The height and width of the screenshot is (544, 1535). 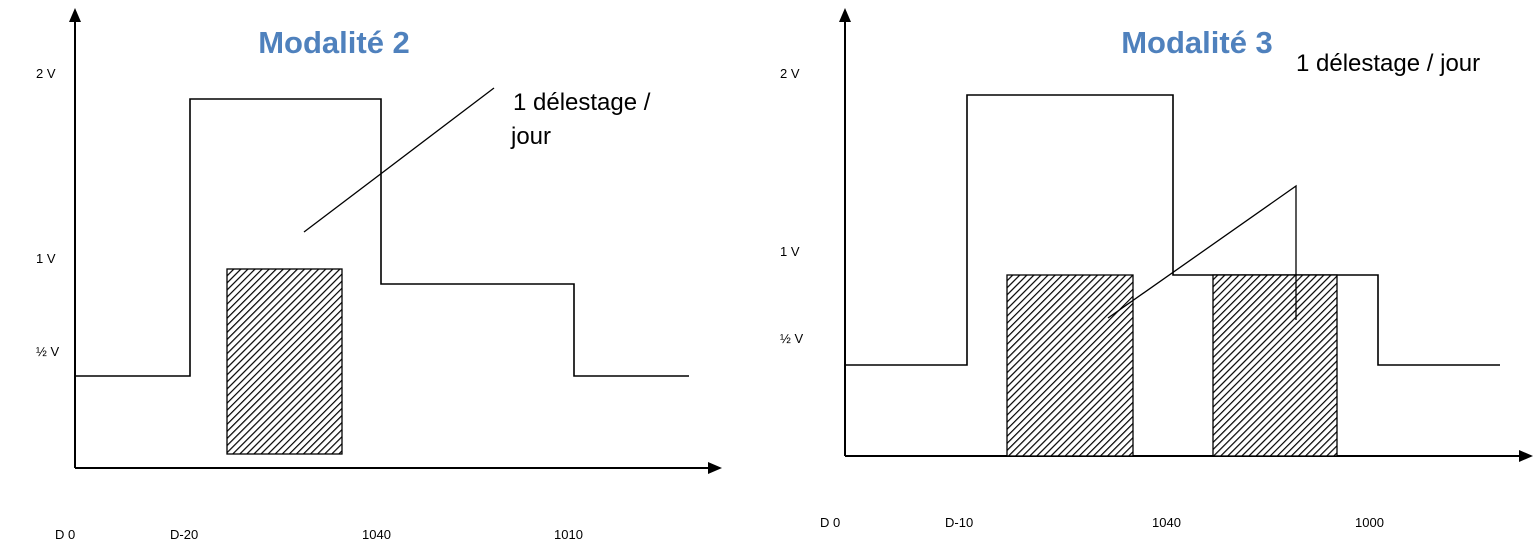 I want to click on hatched-shedding-block, so click(x=284, y=361).